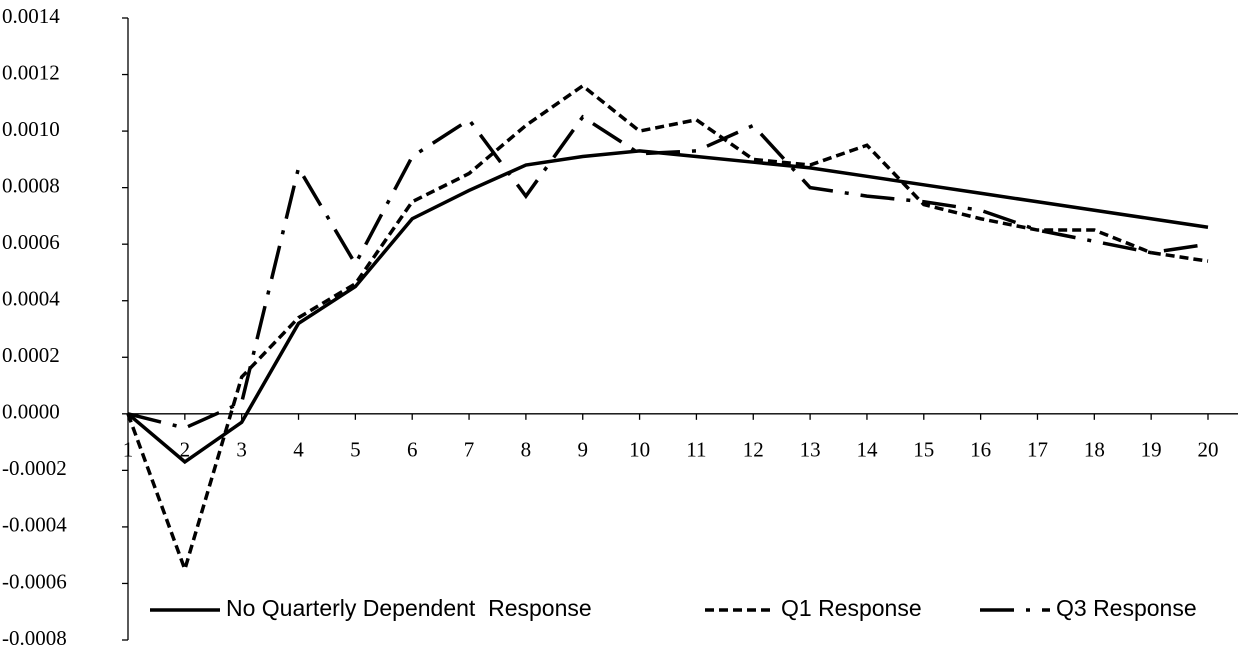  Describe the element at coordinates (355, 450) in the screenshot. I see `x-tick-label: 5` at that location.